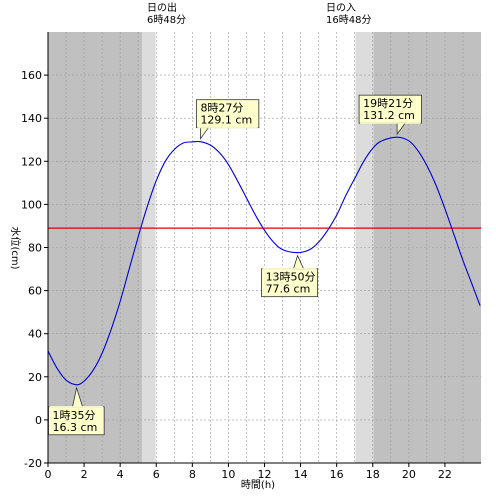 Image resolution: width=496 pixels, height=496 pixels. What do you see at coordinates (156, 474) in the screenshot?
I see `x-tick-label: 6` at bounding box center [156, 474].